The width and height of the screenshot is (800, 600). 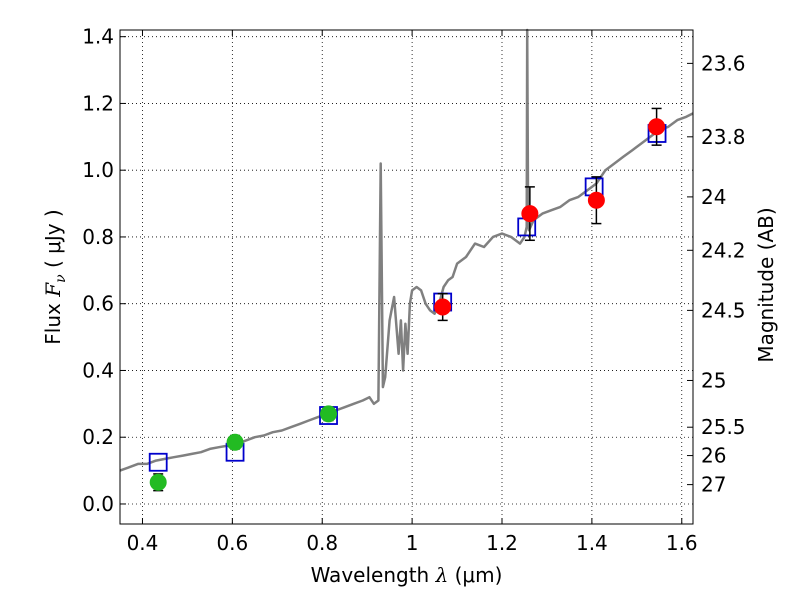 I want to click on y-axis-label: Flux Fν ( μJy ), so click(x=55, y=276).